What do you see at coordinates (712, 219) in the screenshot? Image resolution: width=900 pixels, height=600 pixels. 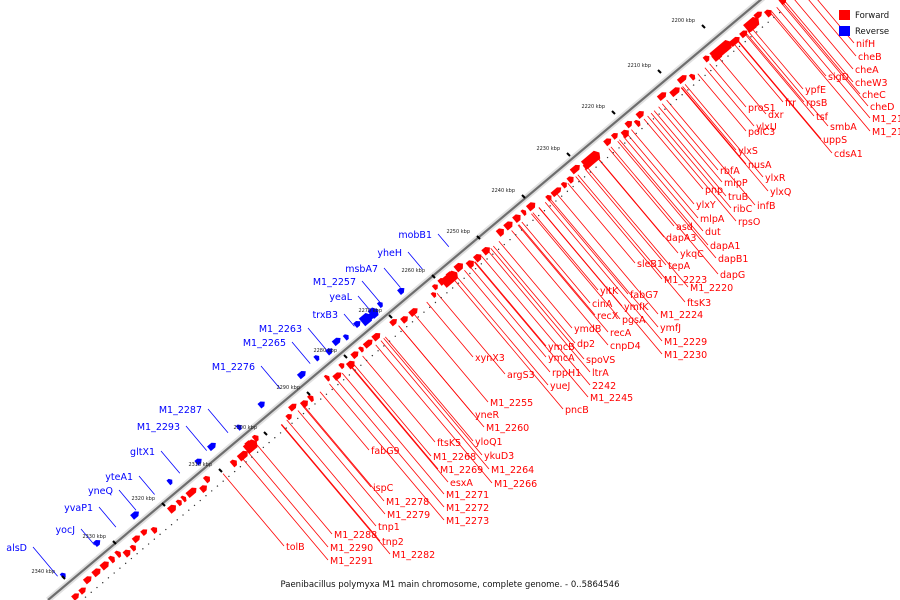 I see `forward-gene-label: mlpA` at bounding box center [712, 219].